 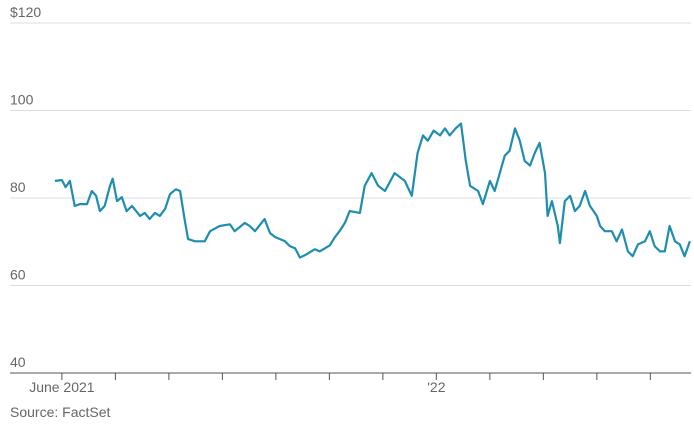 What do you see at coordinates (436, 387) in the screenshot?
I see `x-tick-label: '22` at bounding box center [436, 387].